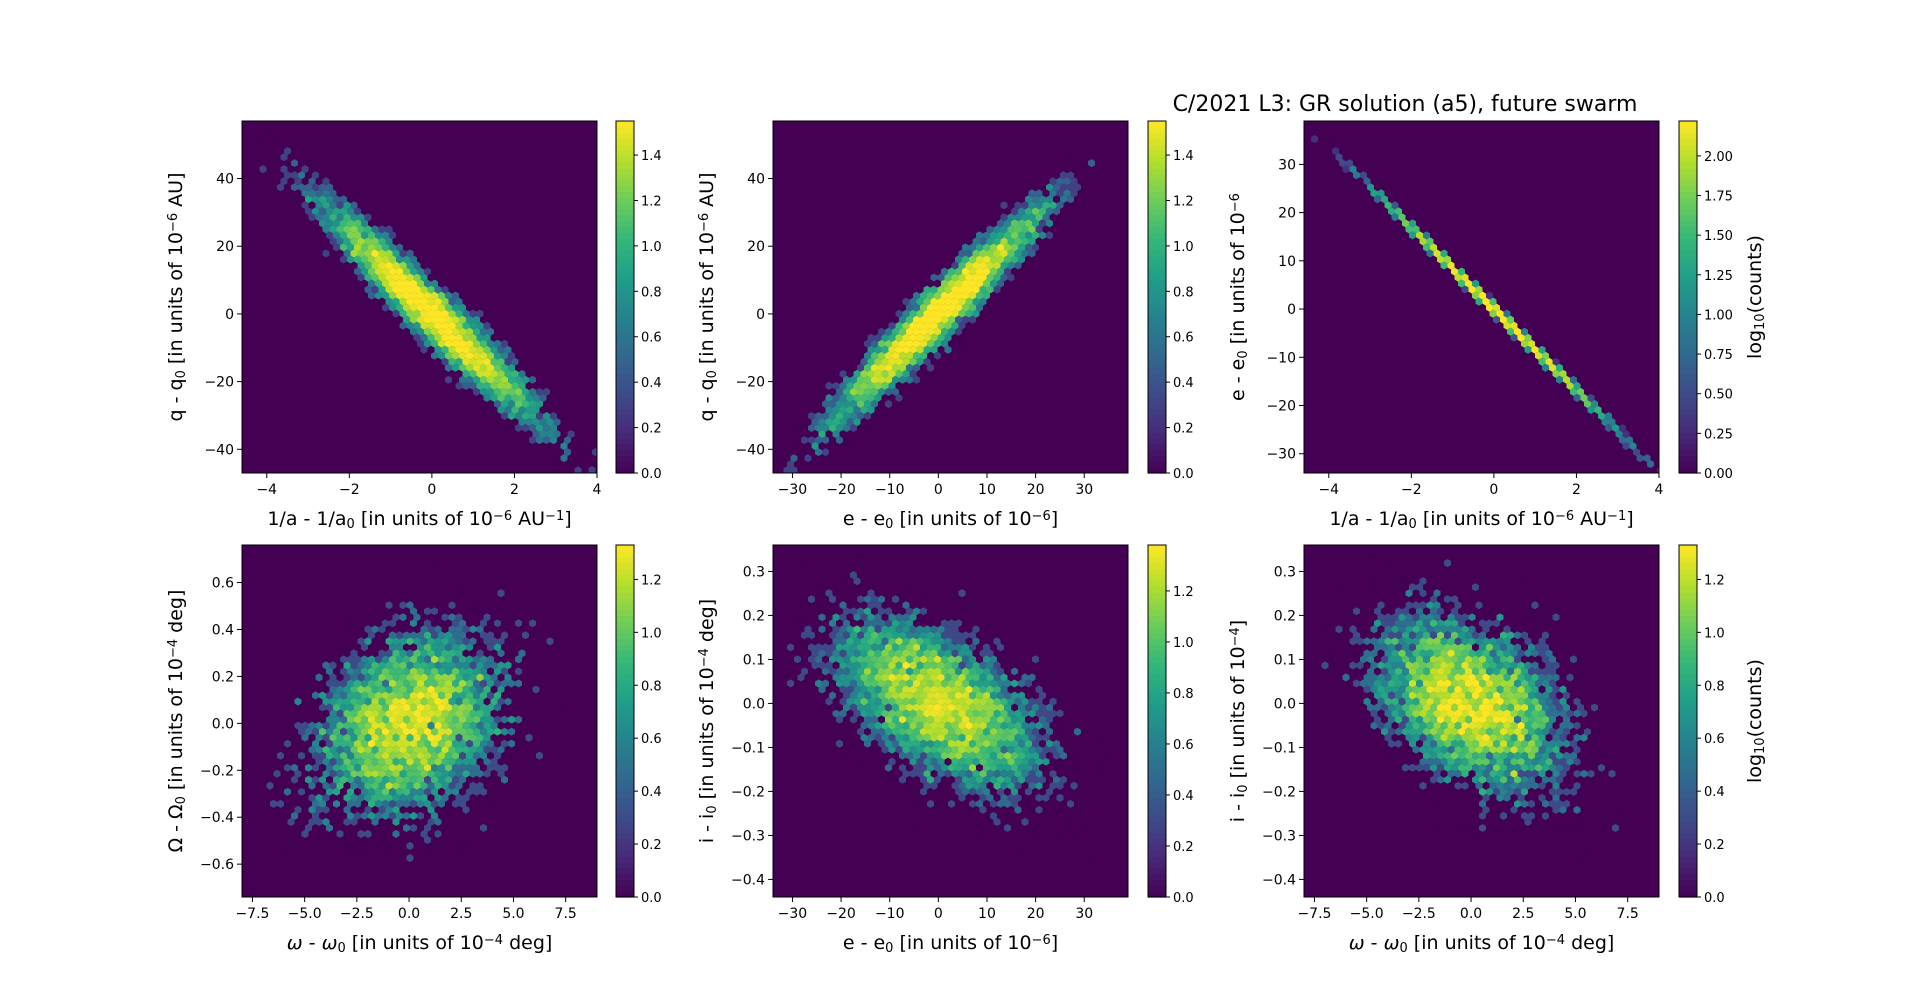 The height and width of the screenshot is (997, 1920). I want to click on colorbar-frame, so click(1157, 721).